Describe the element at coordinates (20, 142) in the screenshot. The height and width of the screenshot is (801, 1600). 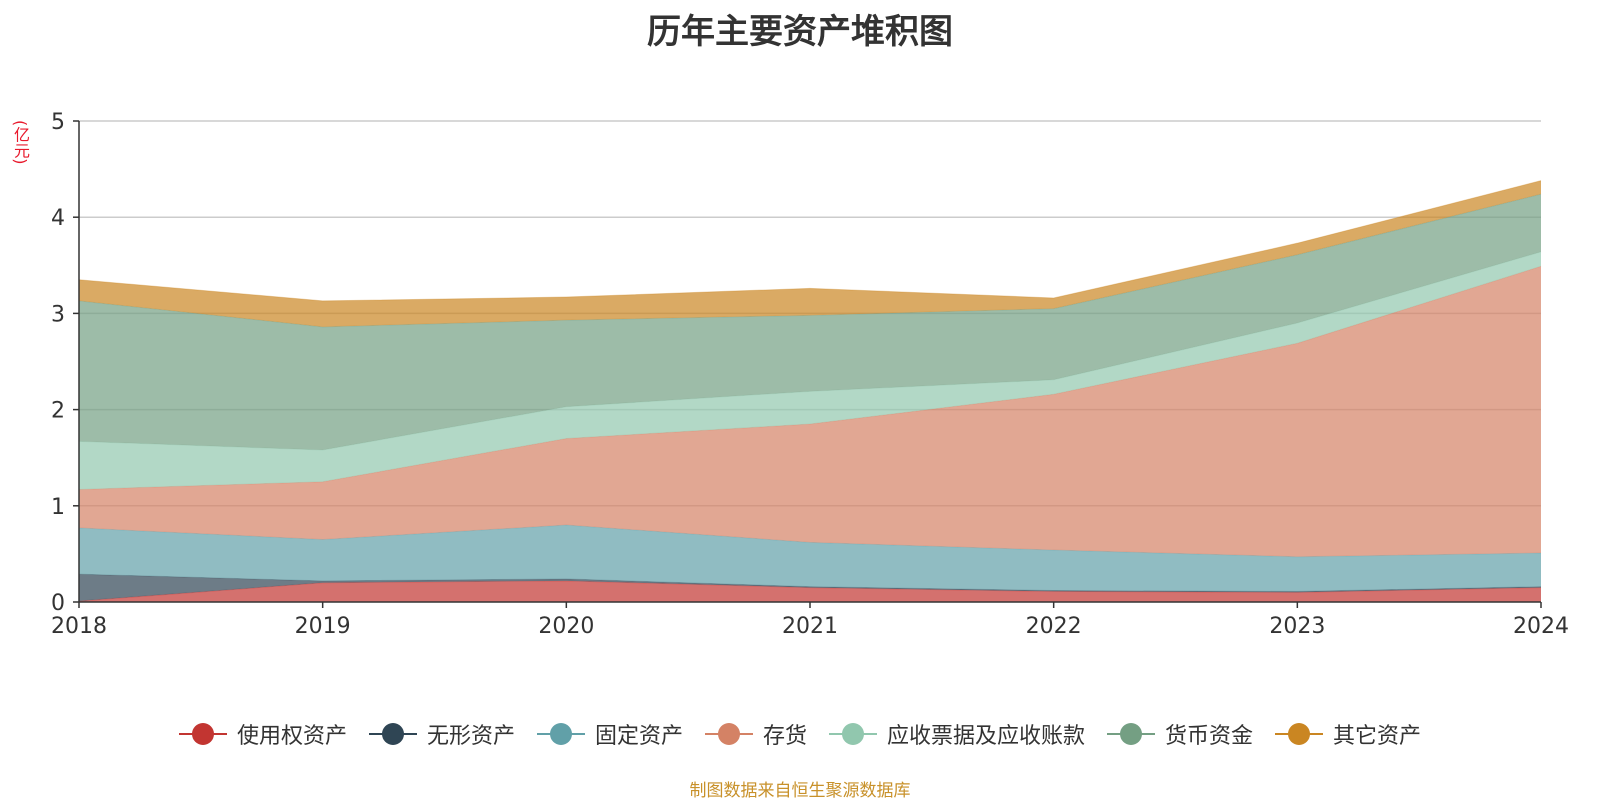
I see `y-axis-unit-label: (亿元)` at that location.